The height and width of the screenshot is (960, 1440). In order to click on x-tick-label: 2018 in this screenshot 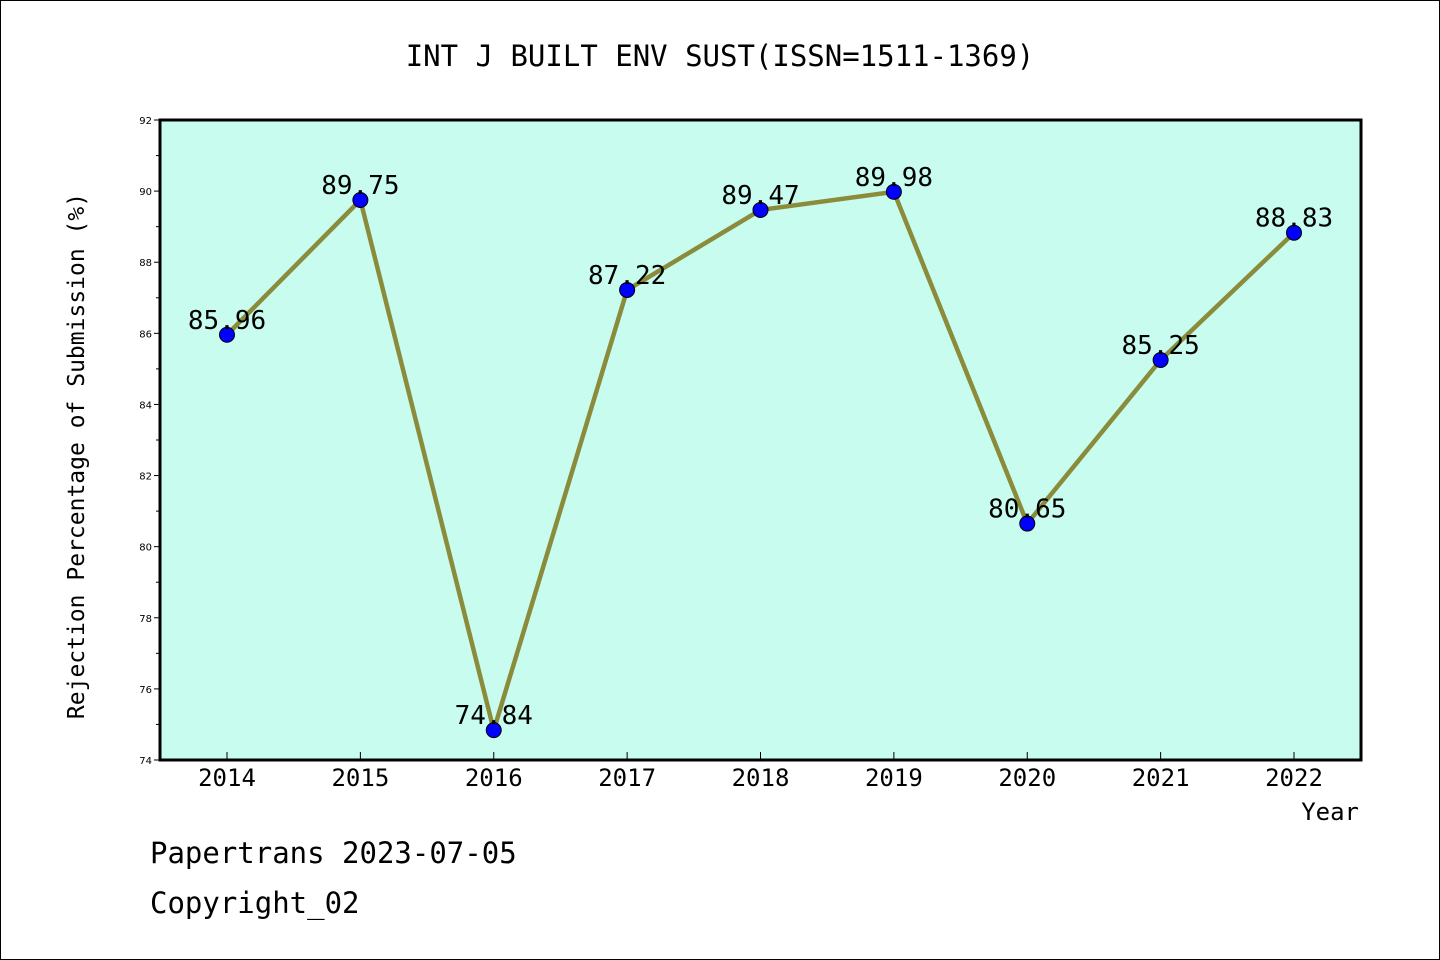, I will do `click(761, 778)`.